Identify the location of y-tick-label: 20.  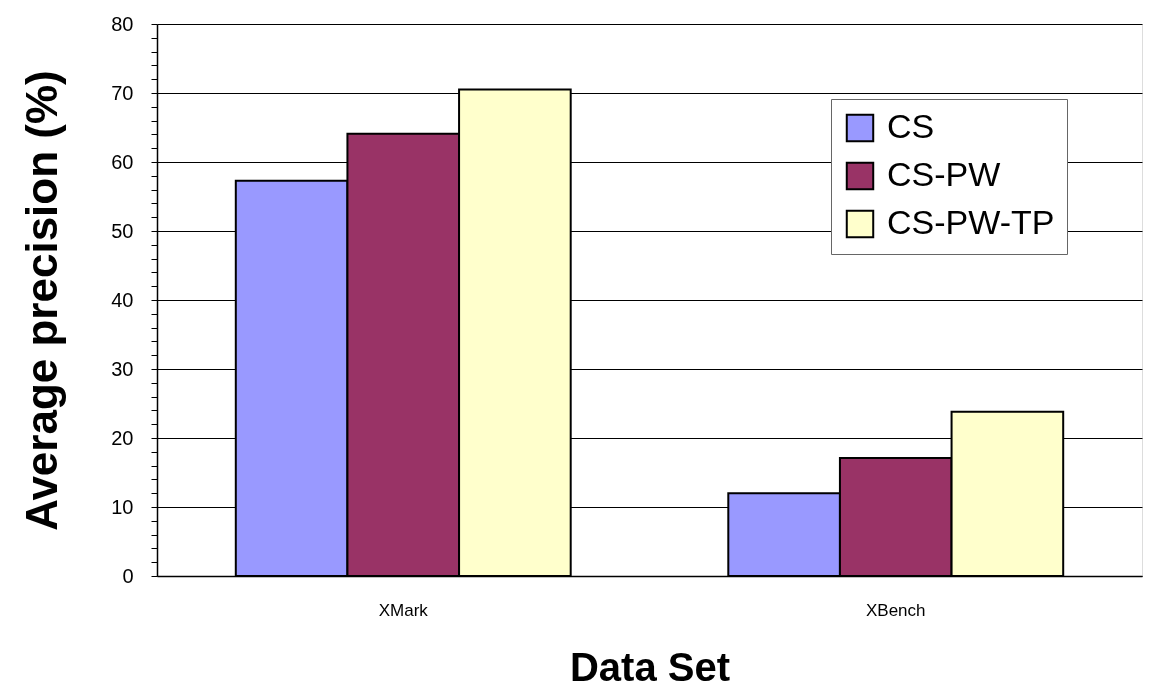
(122, 437).